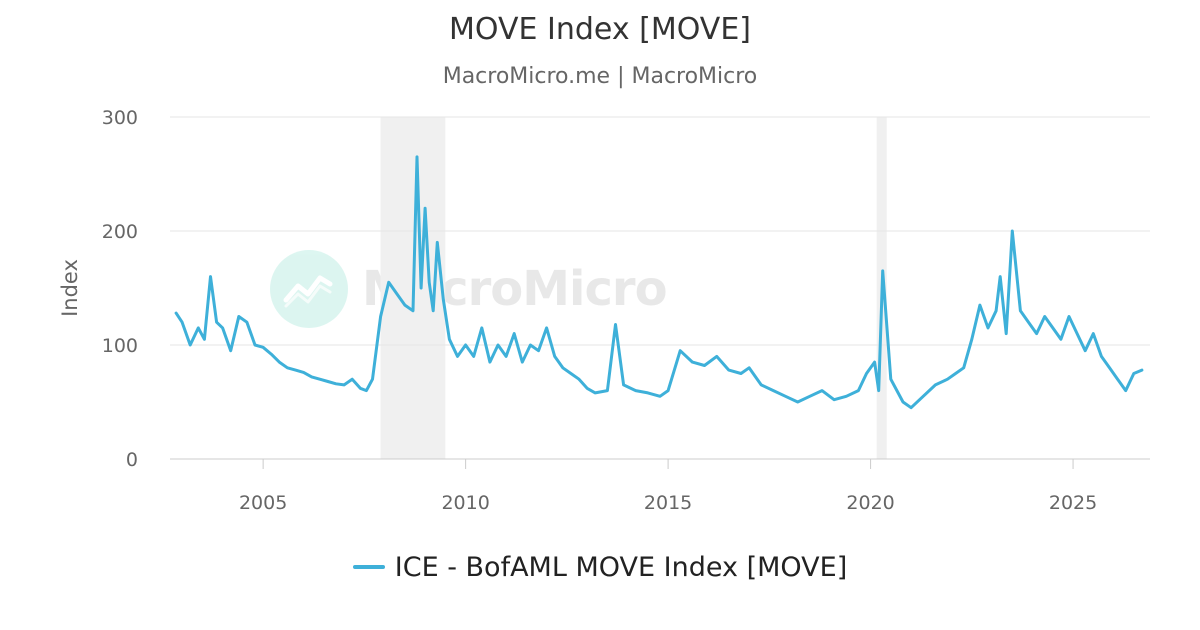  What do you see at coordinates (263, 503) in the screenshot?
I see `x-tick-label: 2005` at bounding box center [263, 503].